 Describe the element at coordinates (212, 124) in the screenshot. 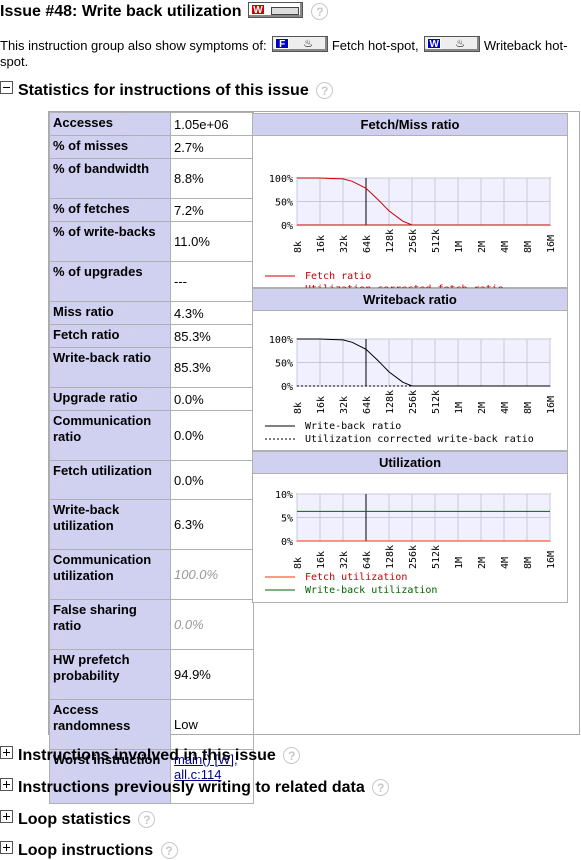

I see `stat-value: 1.05e+06` at that location.